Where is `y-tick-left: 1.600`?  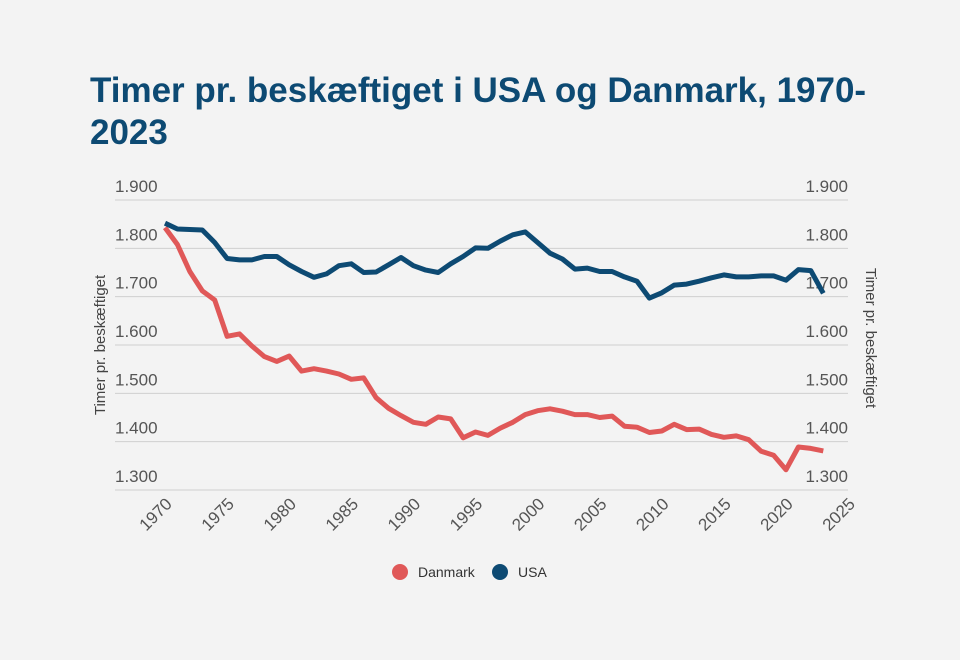 y-tick-left: 1.600 is located at coordinates (136, 331).